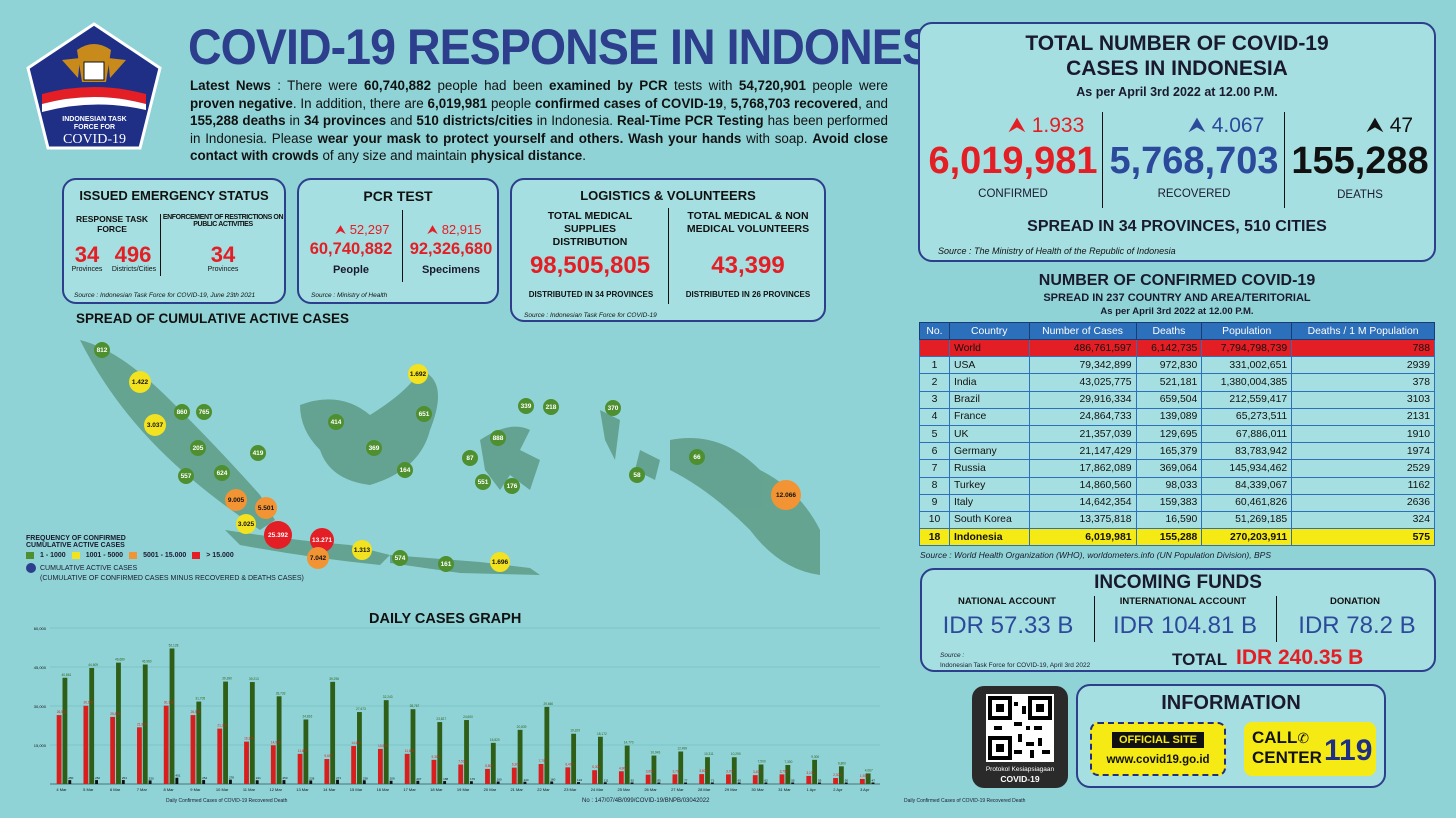 The image size is (1456, 818). I want to click on confirmed-label: 4,900, so click(623, 768).